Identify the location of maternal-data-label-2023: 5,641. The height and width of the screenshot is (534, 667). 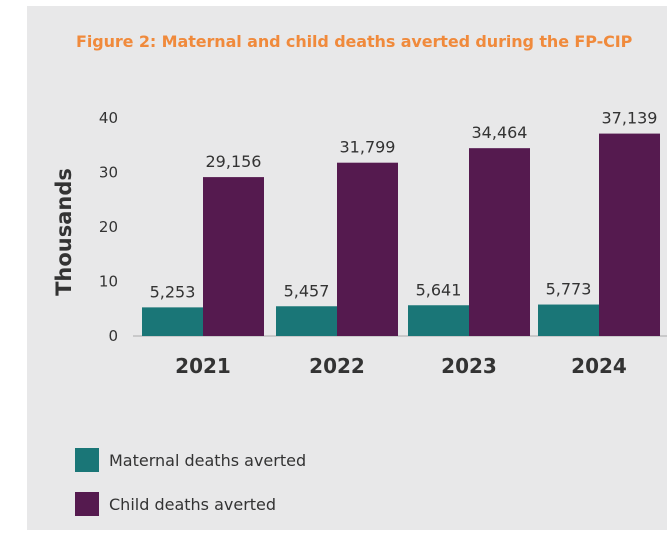
(439, 289).